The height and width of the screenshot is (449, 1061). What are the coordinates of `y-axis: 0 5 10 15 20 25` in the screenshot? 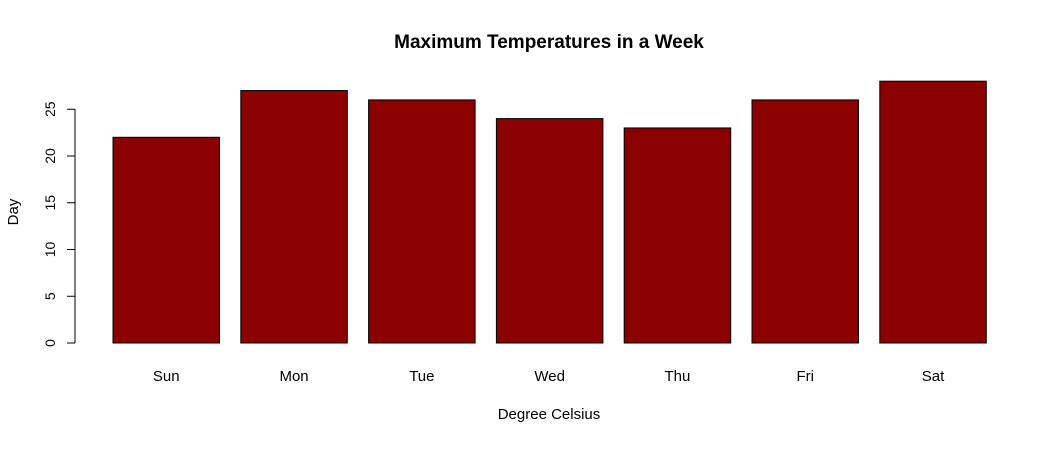 It's located at (59, 224).